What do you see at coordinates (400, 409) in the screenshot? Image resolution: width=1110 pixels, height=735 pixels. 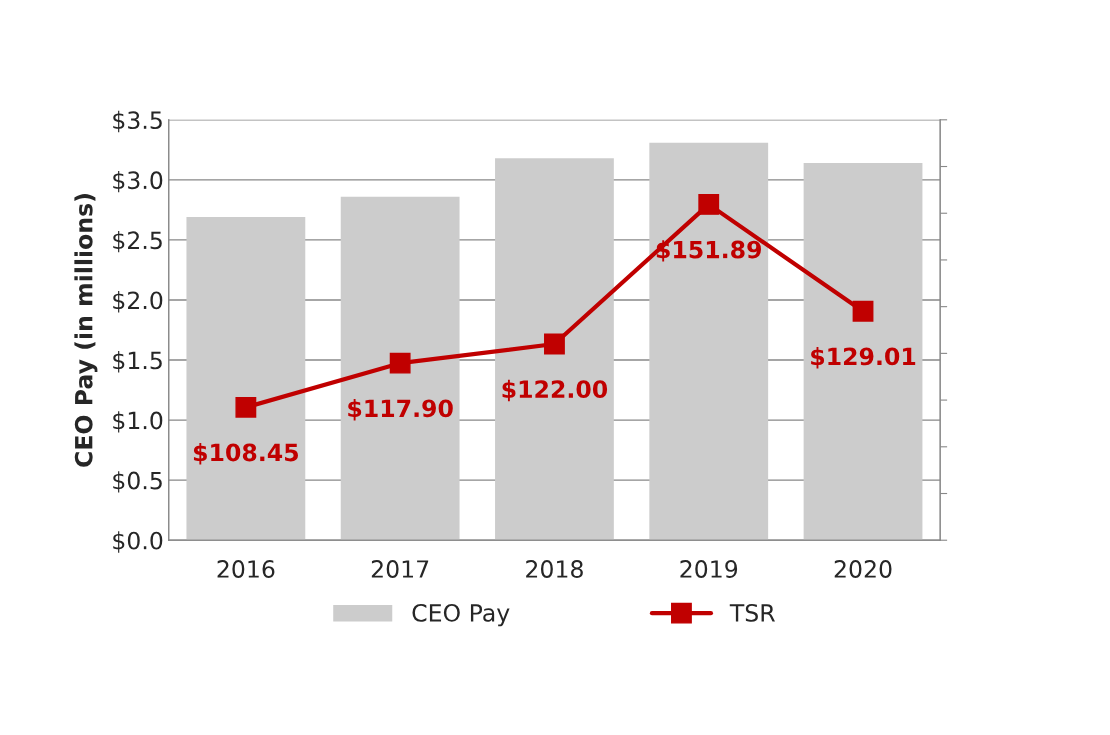 I see `data-label: $117.90` at bounding box center [400, 409].